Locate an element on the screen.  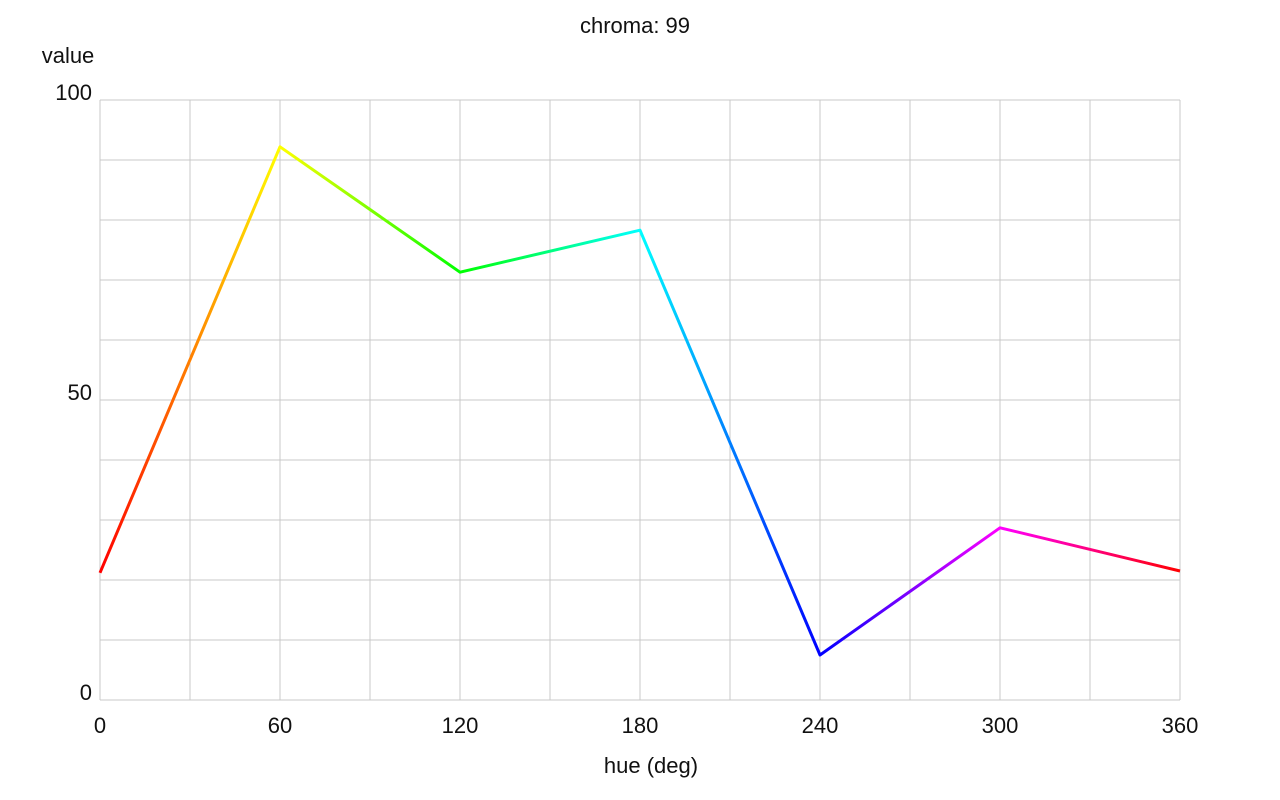
y-axis-label: value is located at coordinates (68, 55).